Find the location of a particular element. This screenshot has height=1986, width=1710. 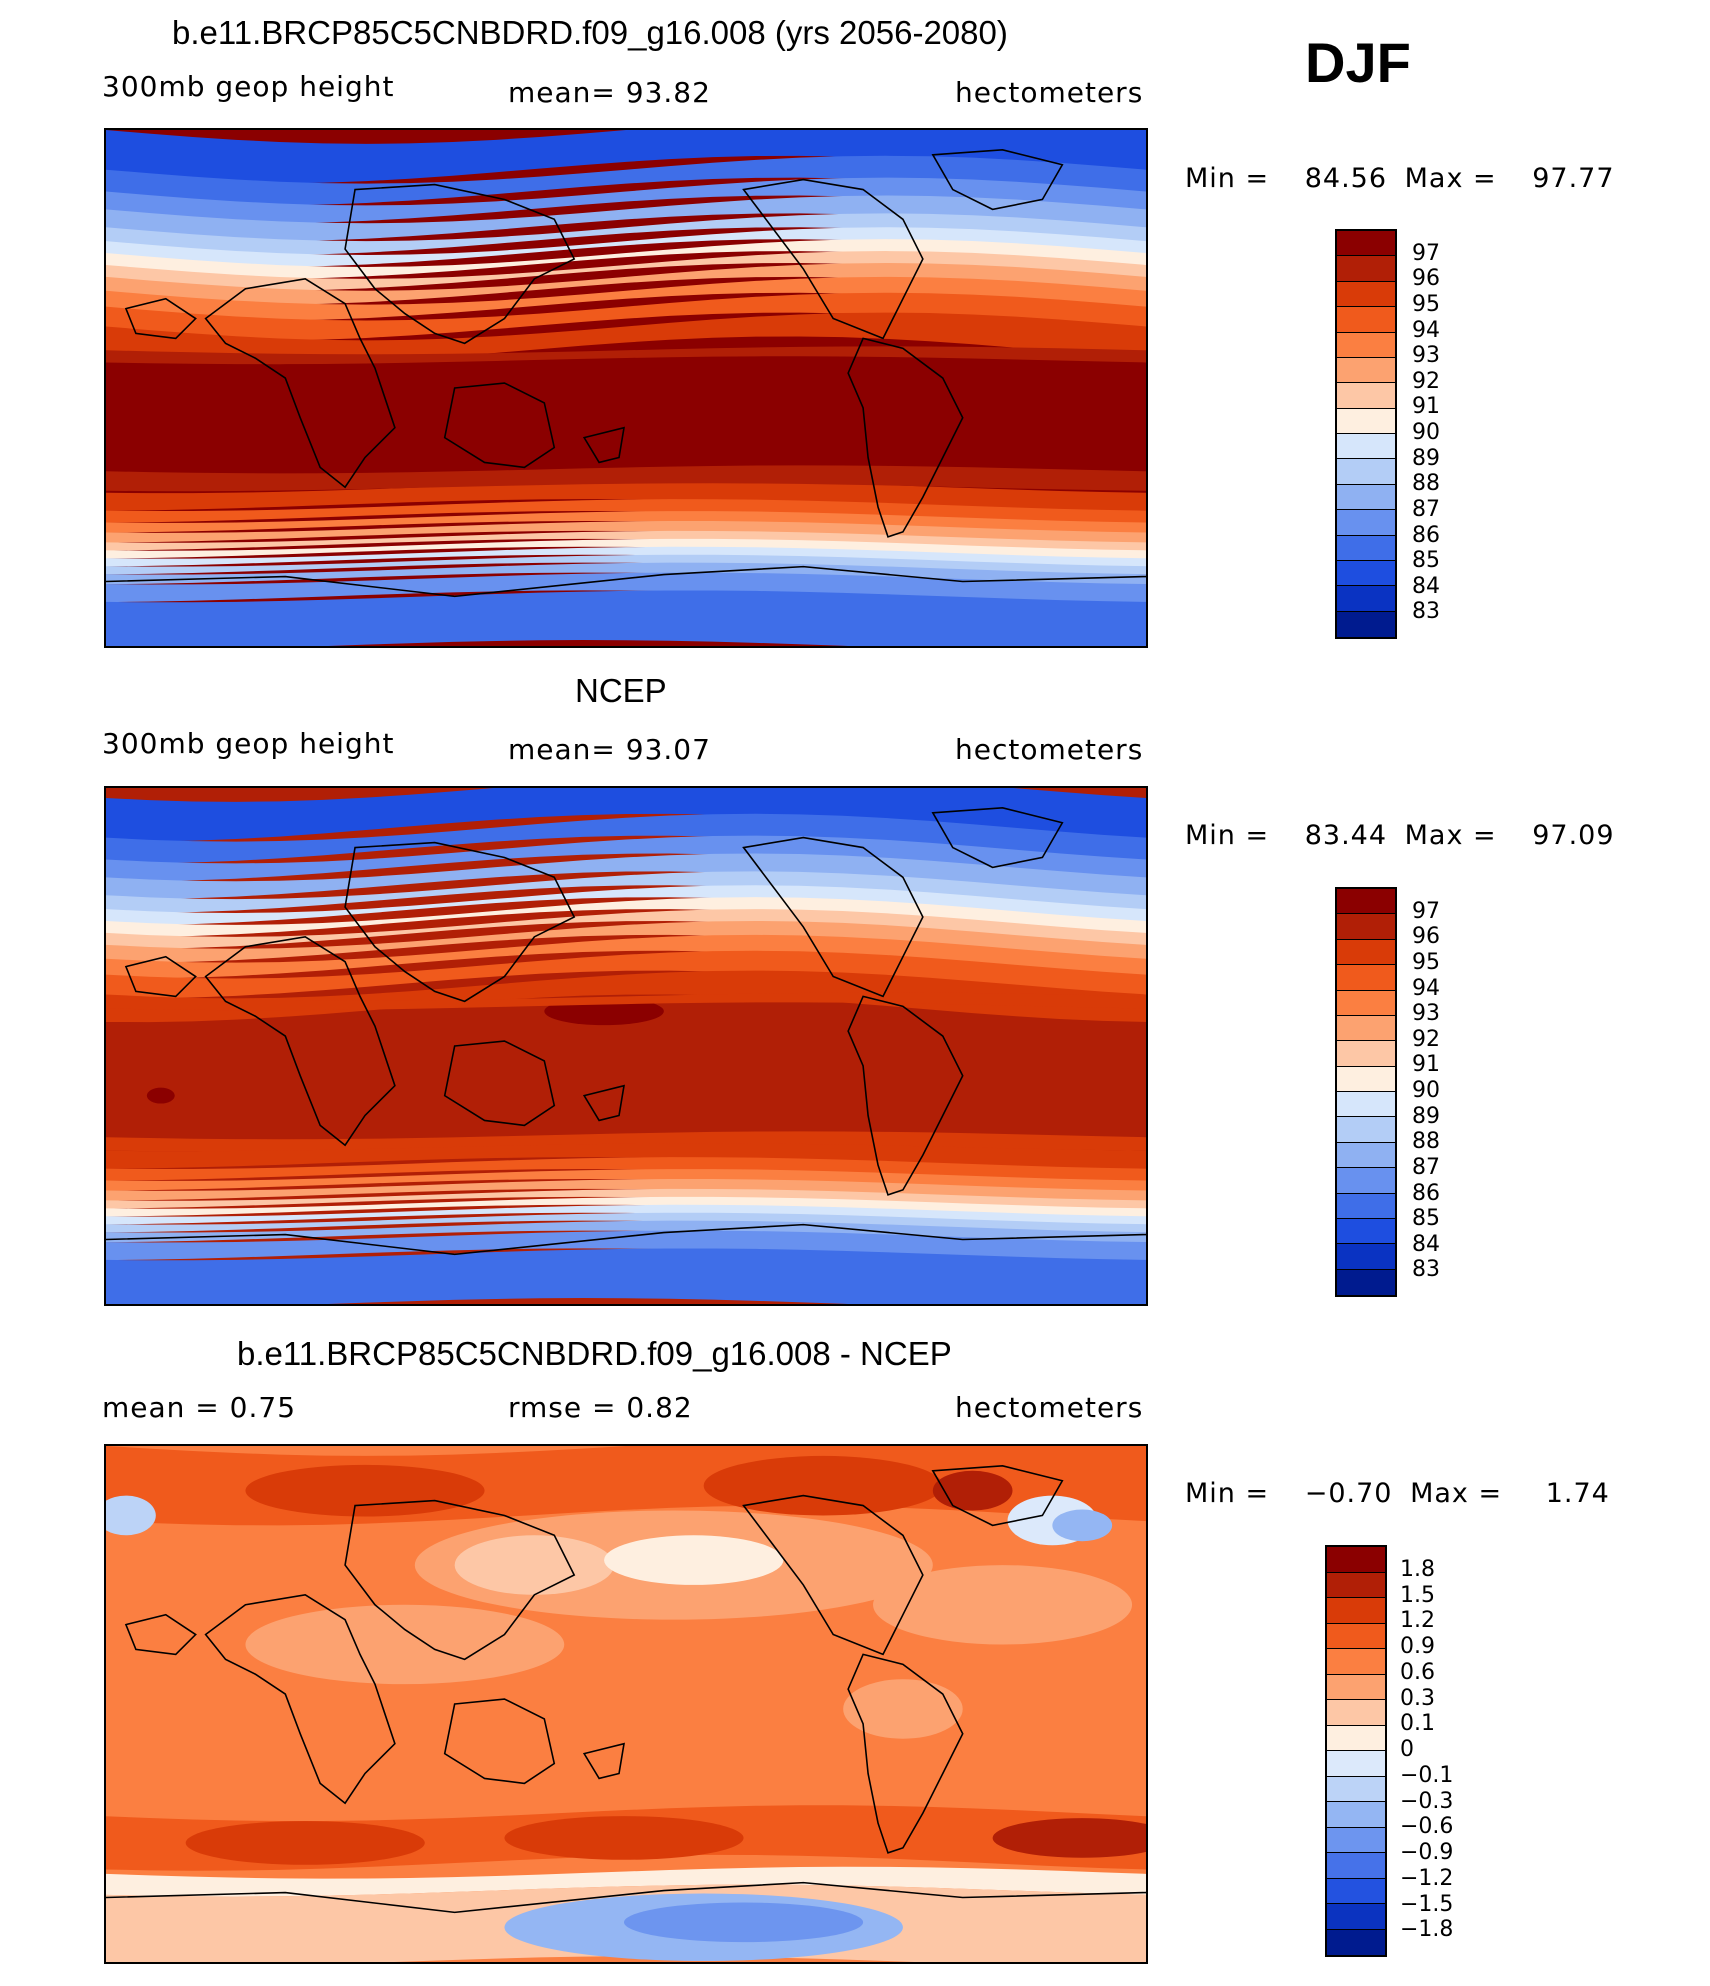

colorbar-tick-label: −0.6 is located at coordinates (1427, 1827).